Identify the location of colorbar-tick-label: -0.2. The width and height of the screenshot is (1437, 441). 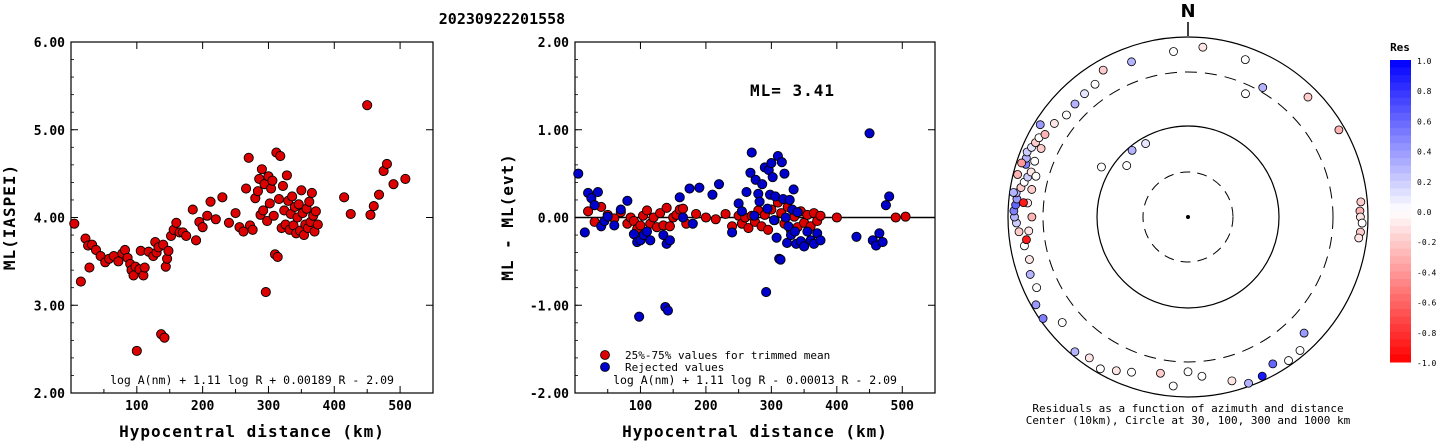
(1426, 242).